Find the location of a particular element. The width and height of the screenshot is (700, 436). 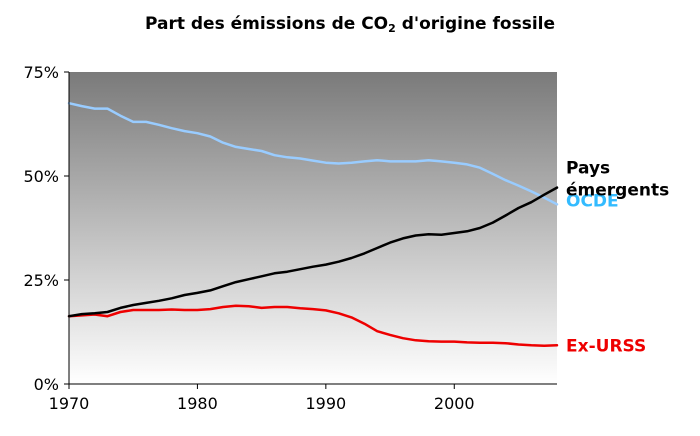

title-text-main: Part des émissions de CO is located at coordinates (266, 24).